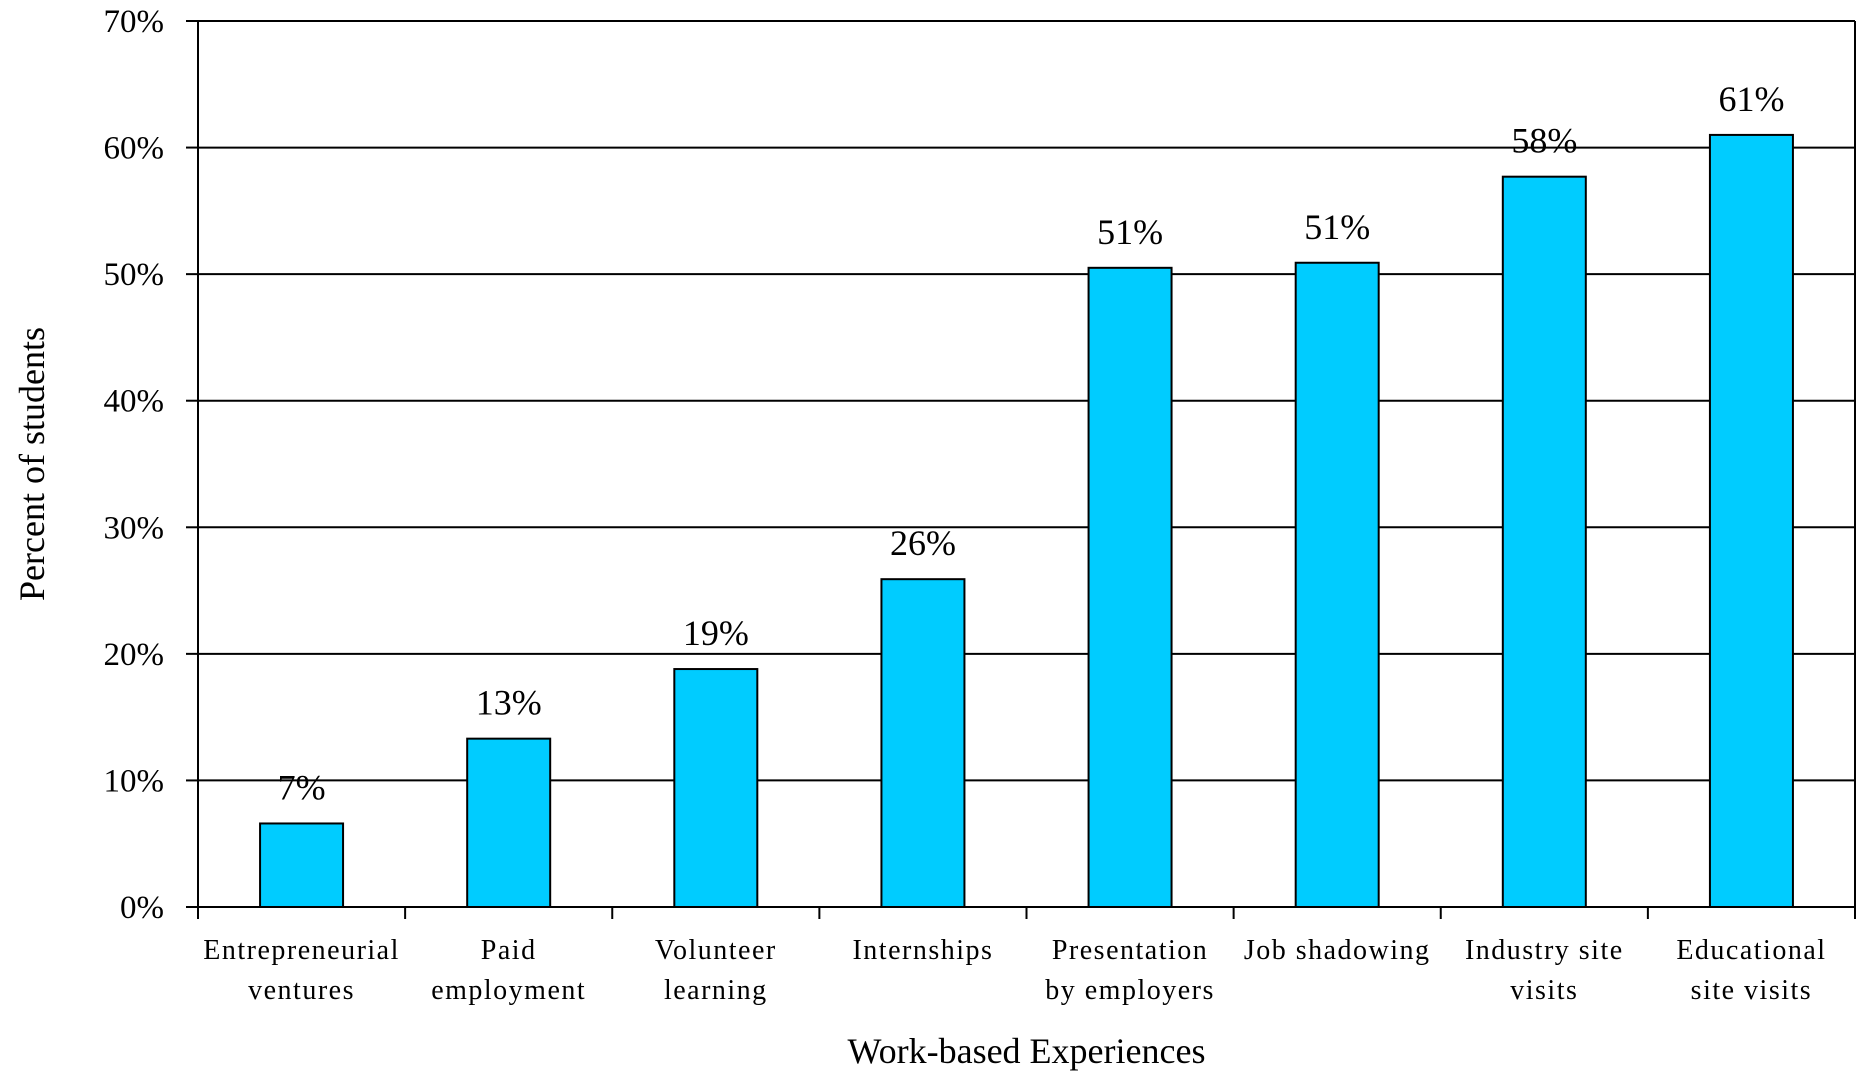 The image size is (1858, 1072). What do you see at coordinates (509, 703) in the screenshot?
I see `data-label: 13%` at bounding box center [509, 703].